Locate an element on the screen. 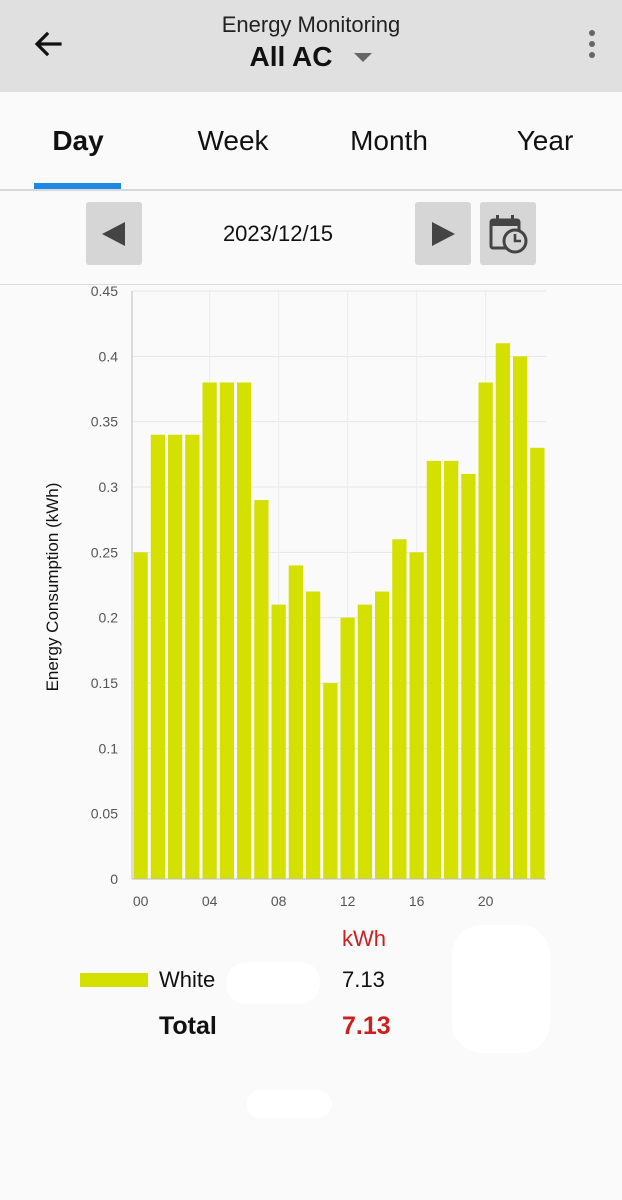  calendar-clock-icon is located at coordinates (508, 233).